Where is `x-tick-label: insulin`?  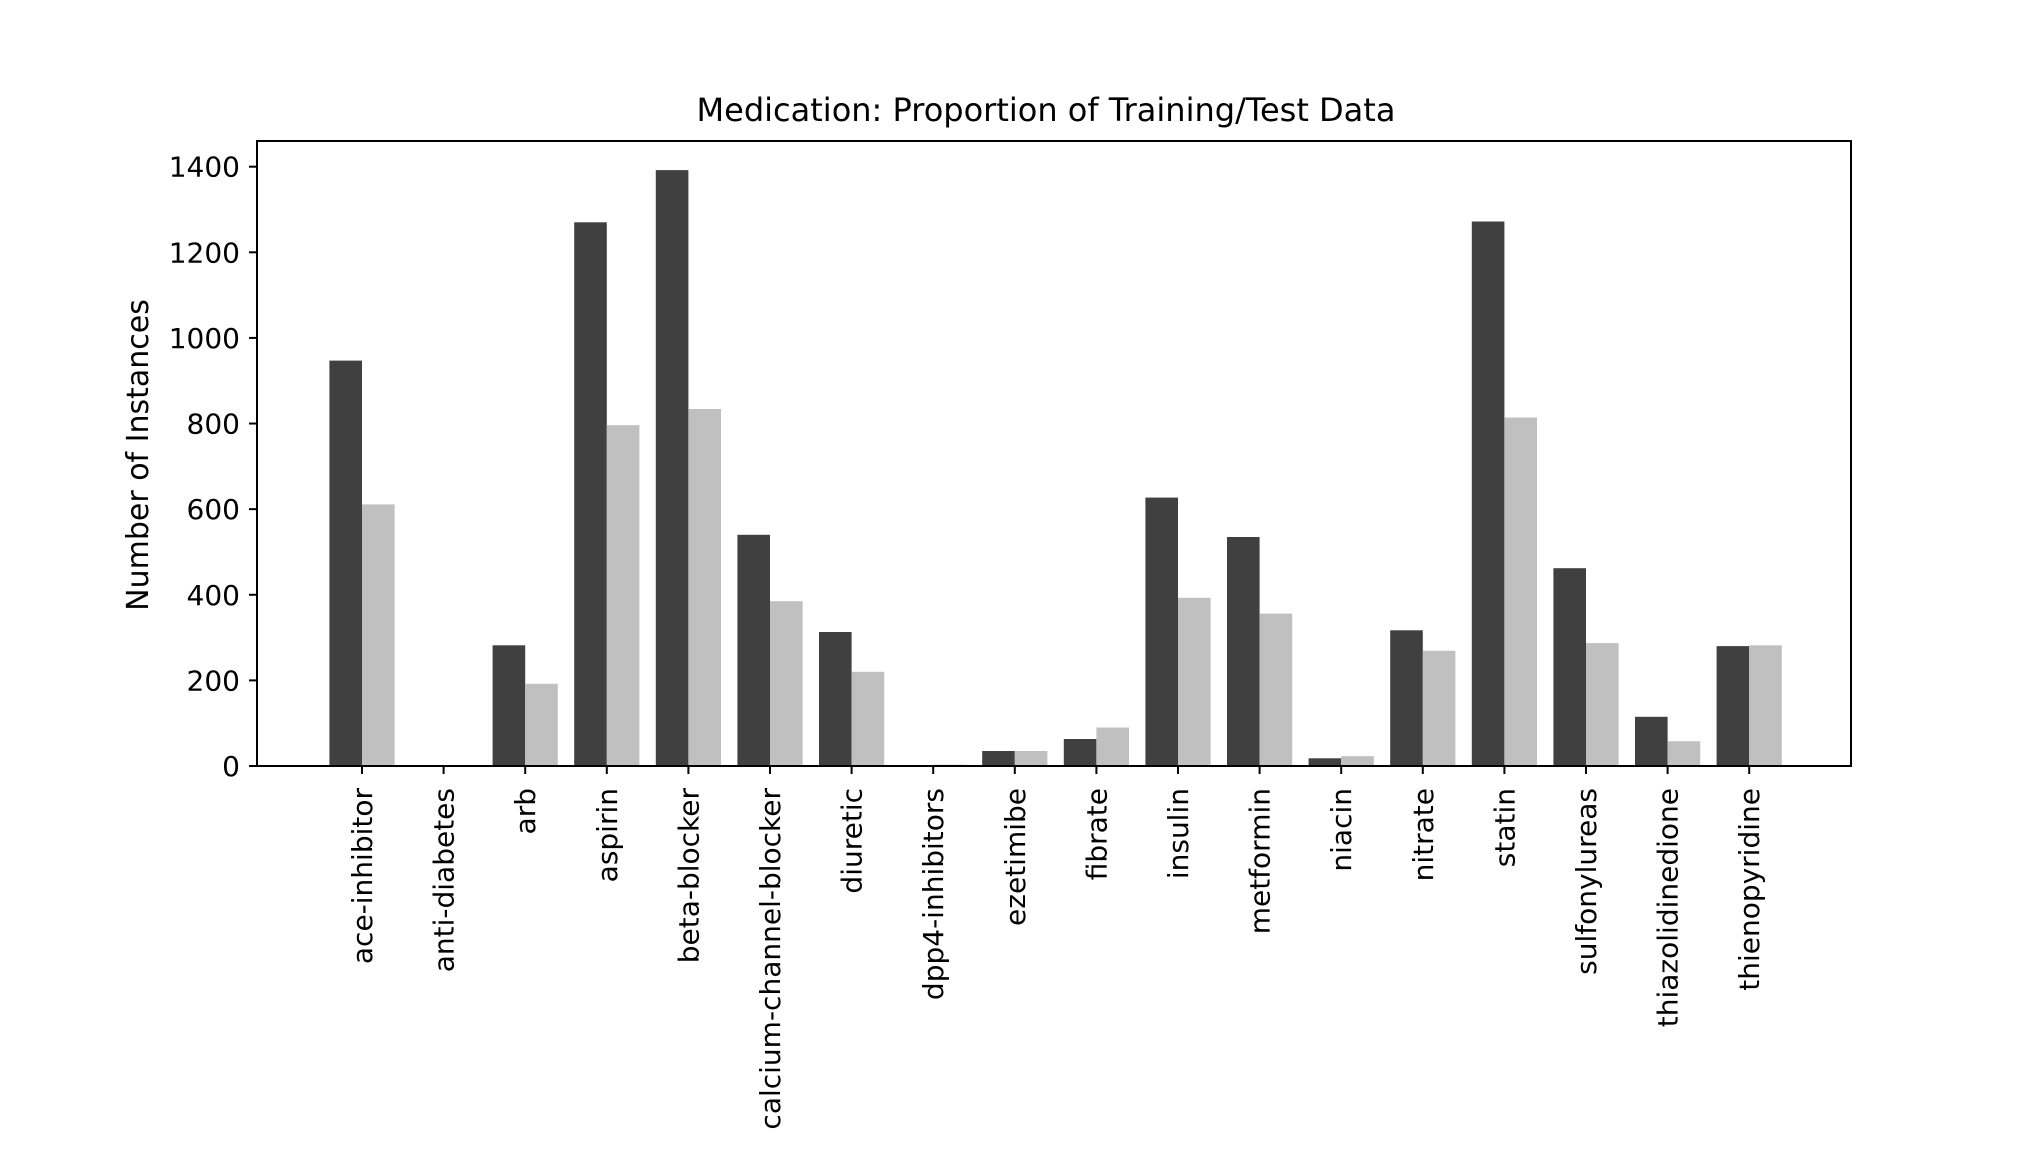 x-tick-label: insulin is located at coordinates (1178, 833).